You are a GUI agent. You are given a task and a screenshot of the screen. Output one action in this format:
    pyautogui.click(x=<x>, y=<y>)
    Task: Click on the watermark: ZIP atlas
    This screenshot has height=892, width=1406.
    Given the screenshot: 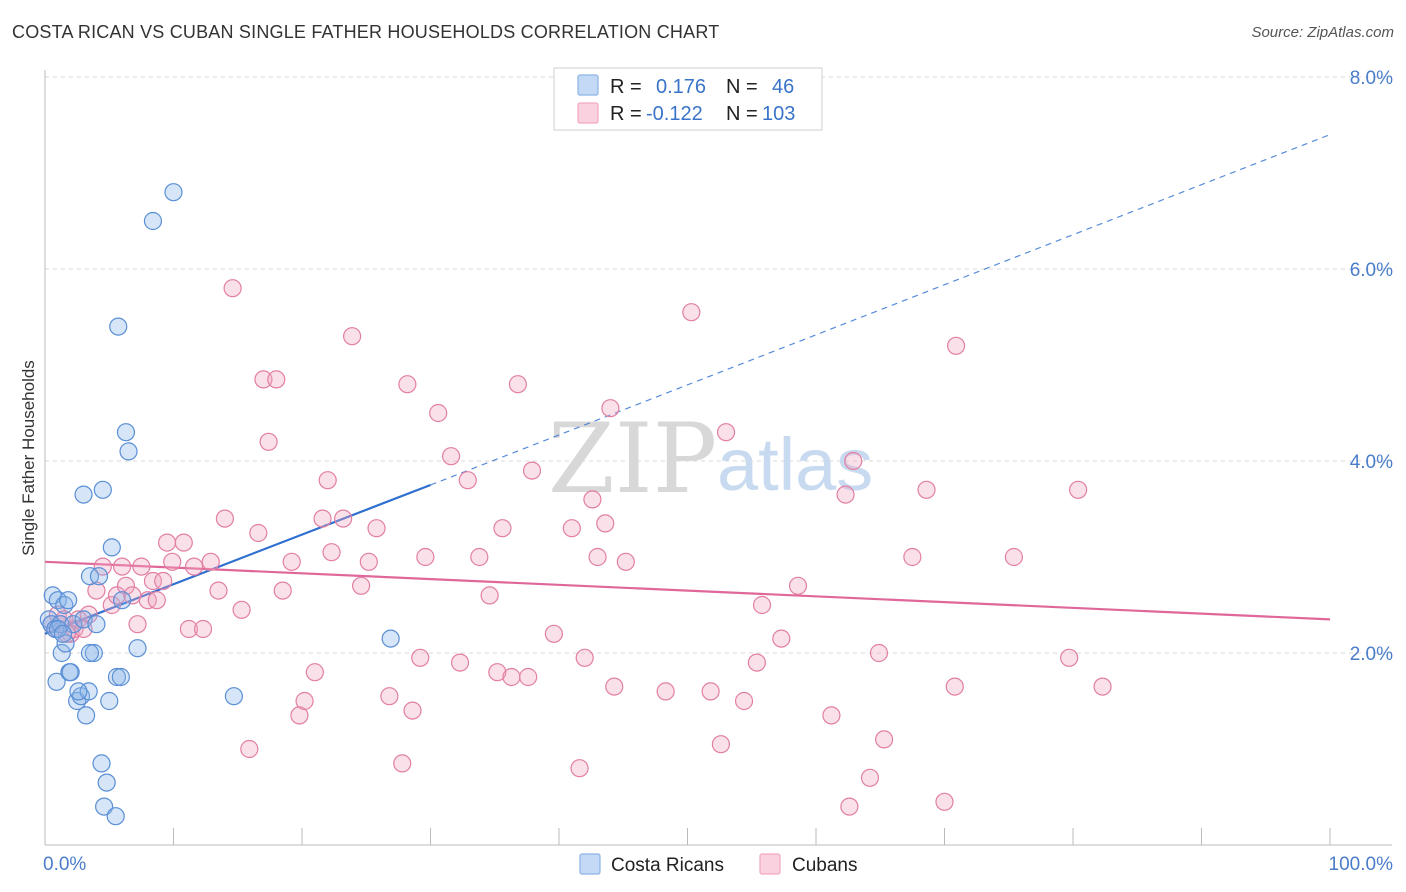 What is the action you would take?
    pyautogui.click(x=710, y=459)
    